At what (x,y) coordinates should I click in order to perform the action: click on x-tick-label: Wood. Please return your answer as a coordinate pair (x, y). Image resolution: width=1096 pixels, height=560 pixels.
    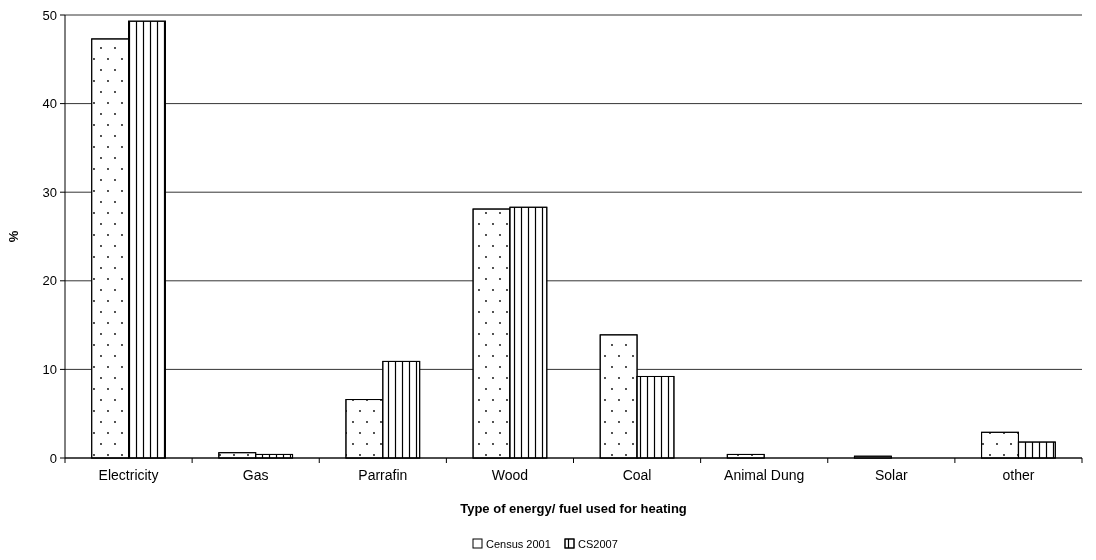
    Looking at the image, I should click on (510, 475).